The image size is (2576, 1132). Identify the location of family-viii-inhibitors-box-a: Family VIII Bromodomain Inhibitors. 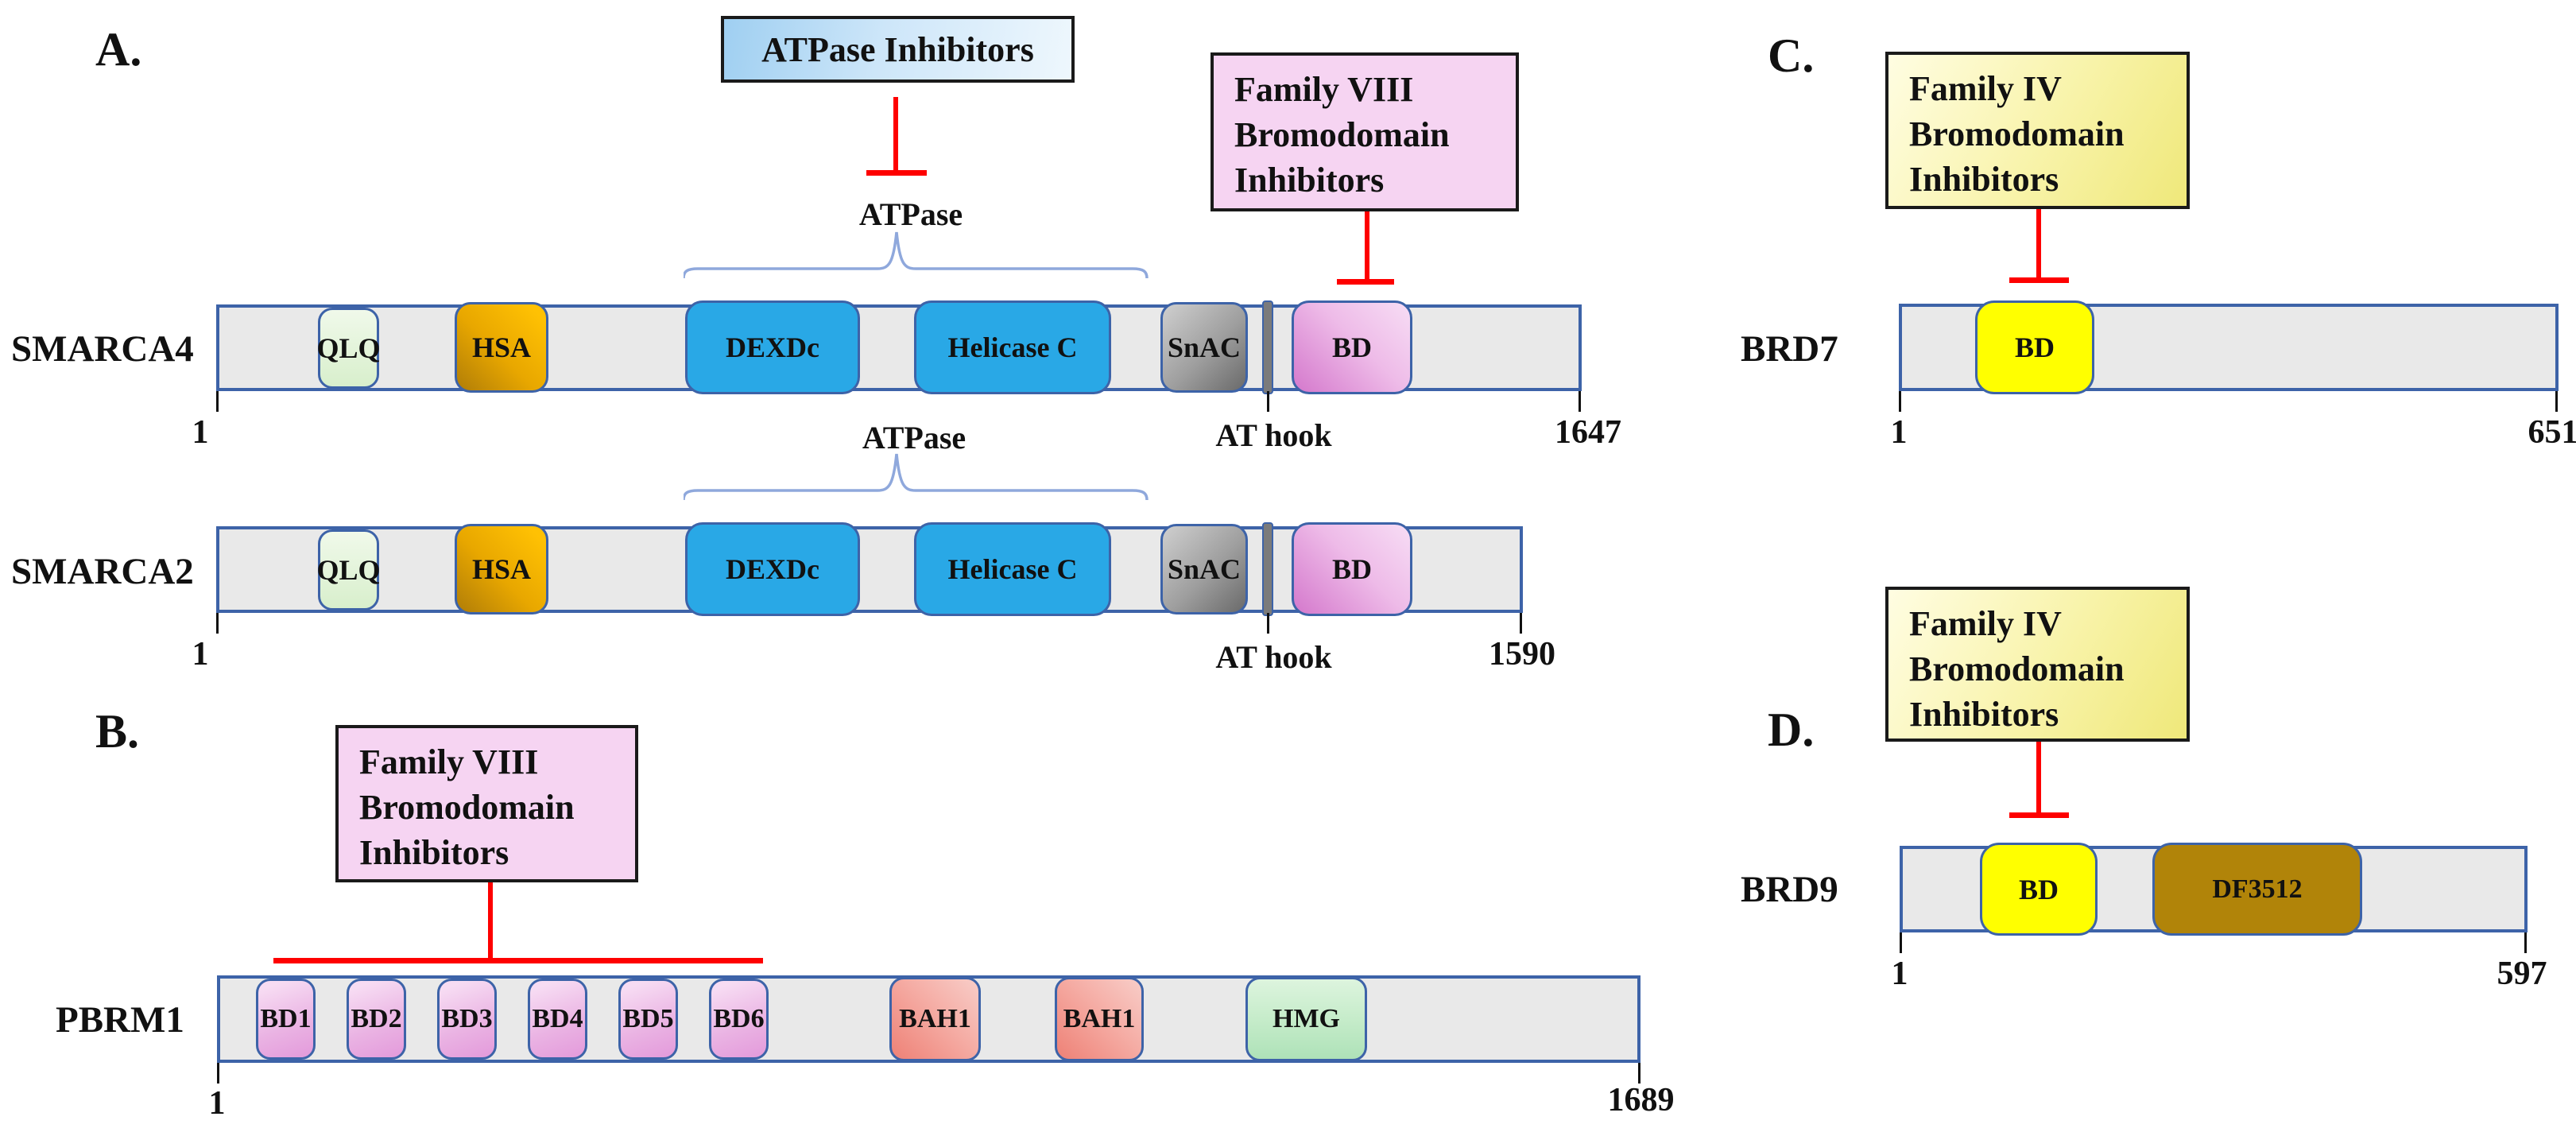
(1365, 131).